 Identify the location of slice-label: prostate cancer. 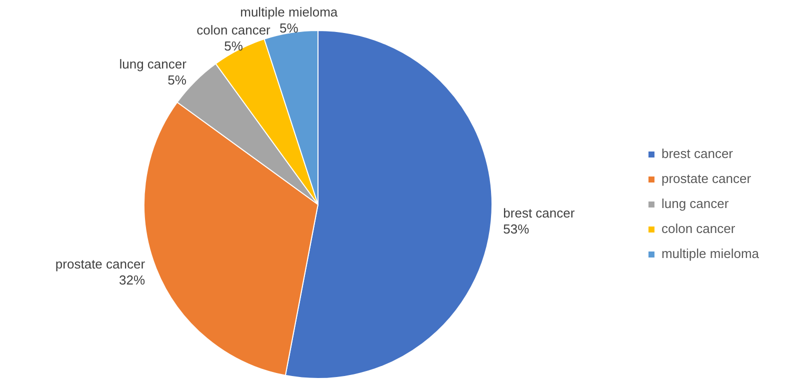
(100, 264).